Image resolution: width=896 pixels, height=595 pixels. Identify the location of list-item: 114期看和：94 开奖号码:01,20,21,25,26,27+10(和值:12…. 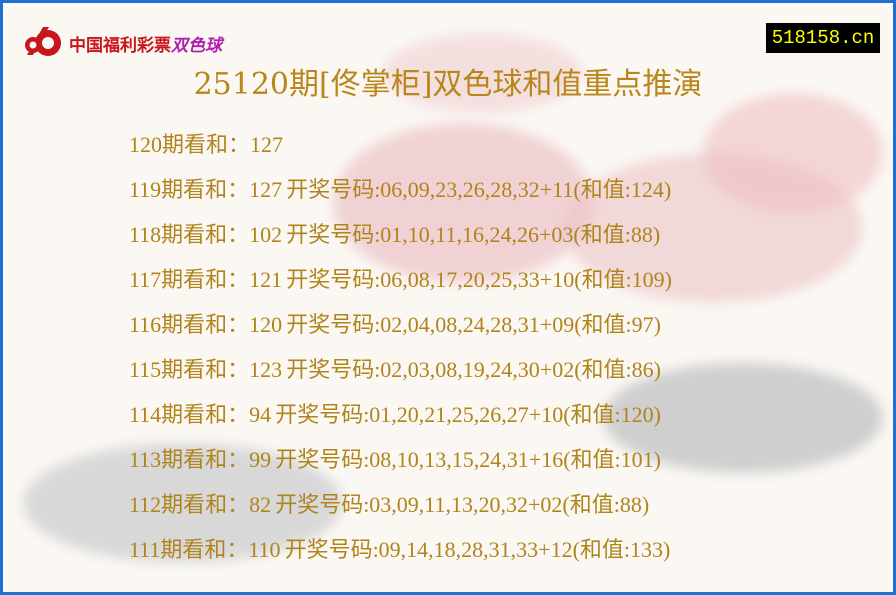
(402, 421).